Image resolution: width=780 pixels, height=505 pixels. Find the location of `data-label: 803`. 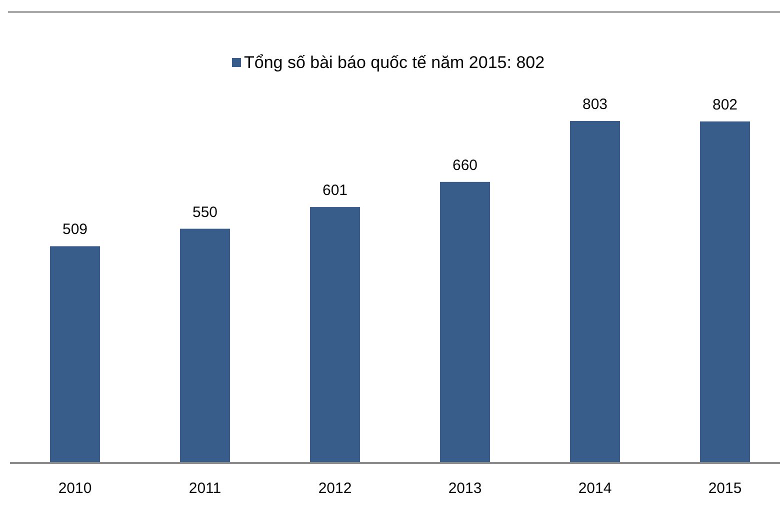

data-label: 803 is located at coordinates (595, 104).